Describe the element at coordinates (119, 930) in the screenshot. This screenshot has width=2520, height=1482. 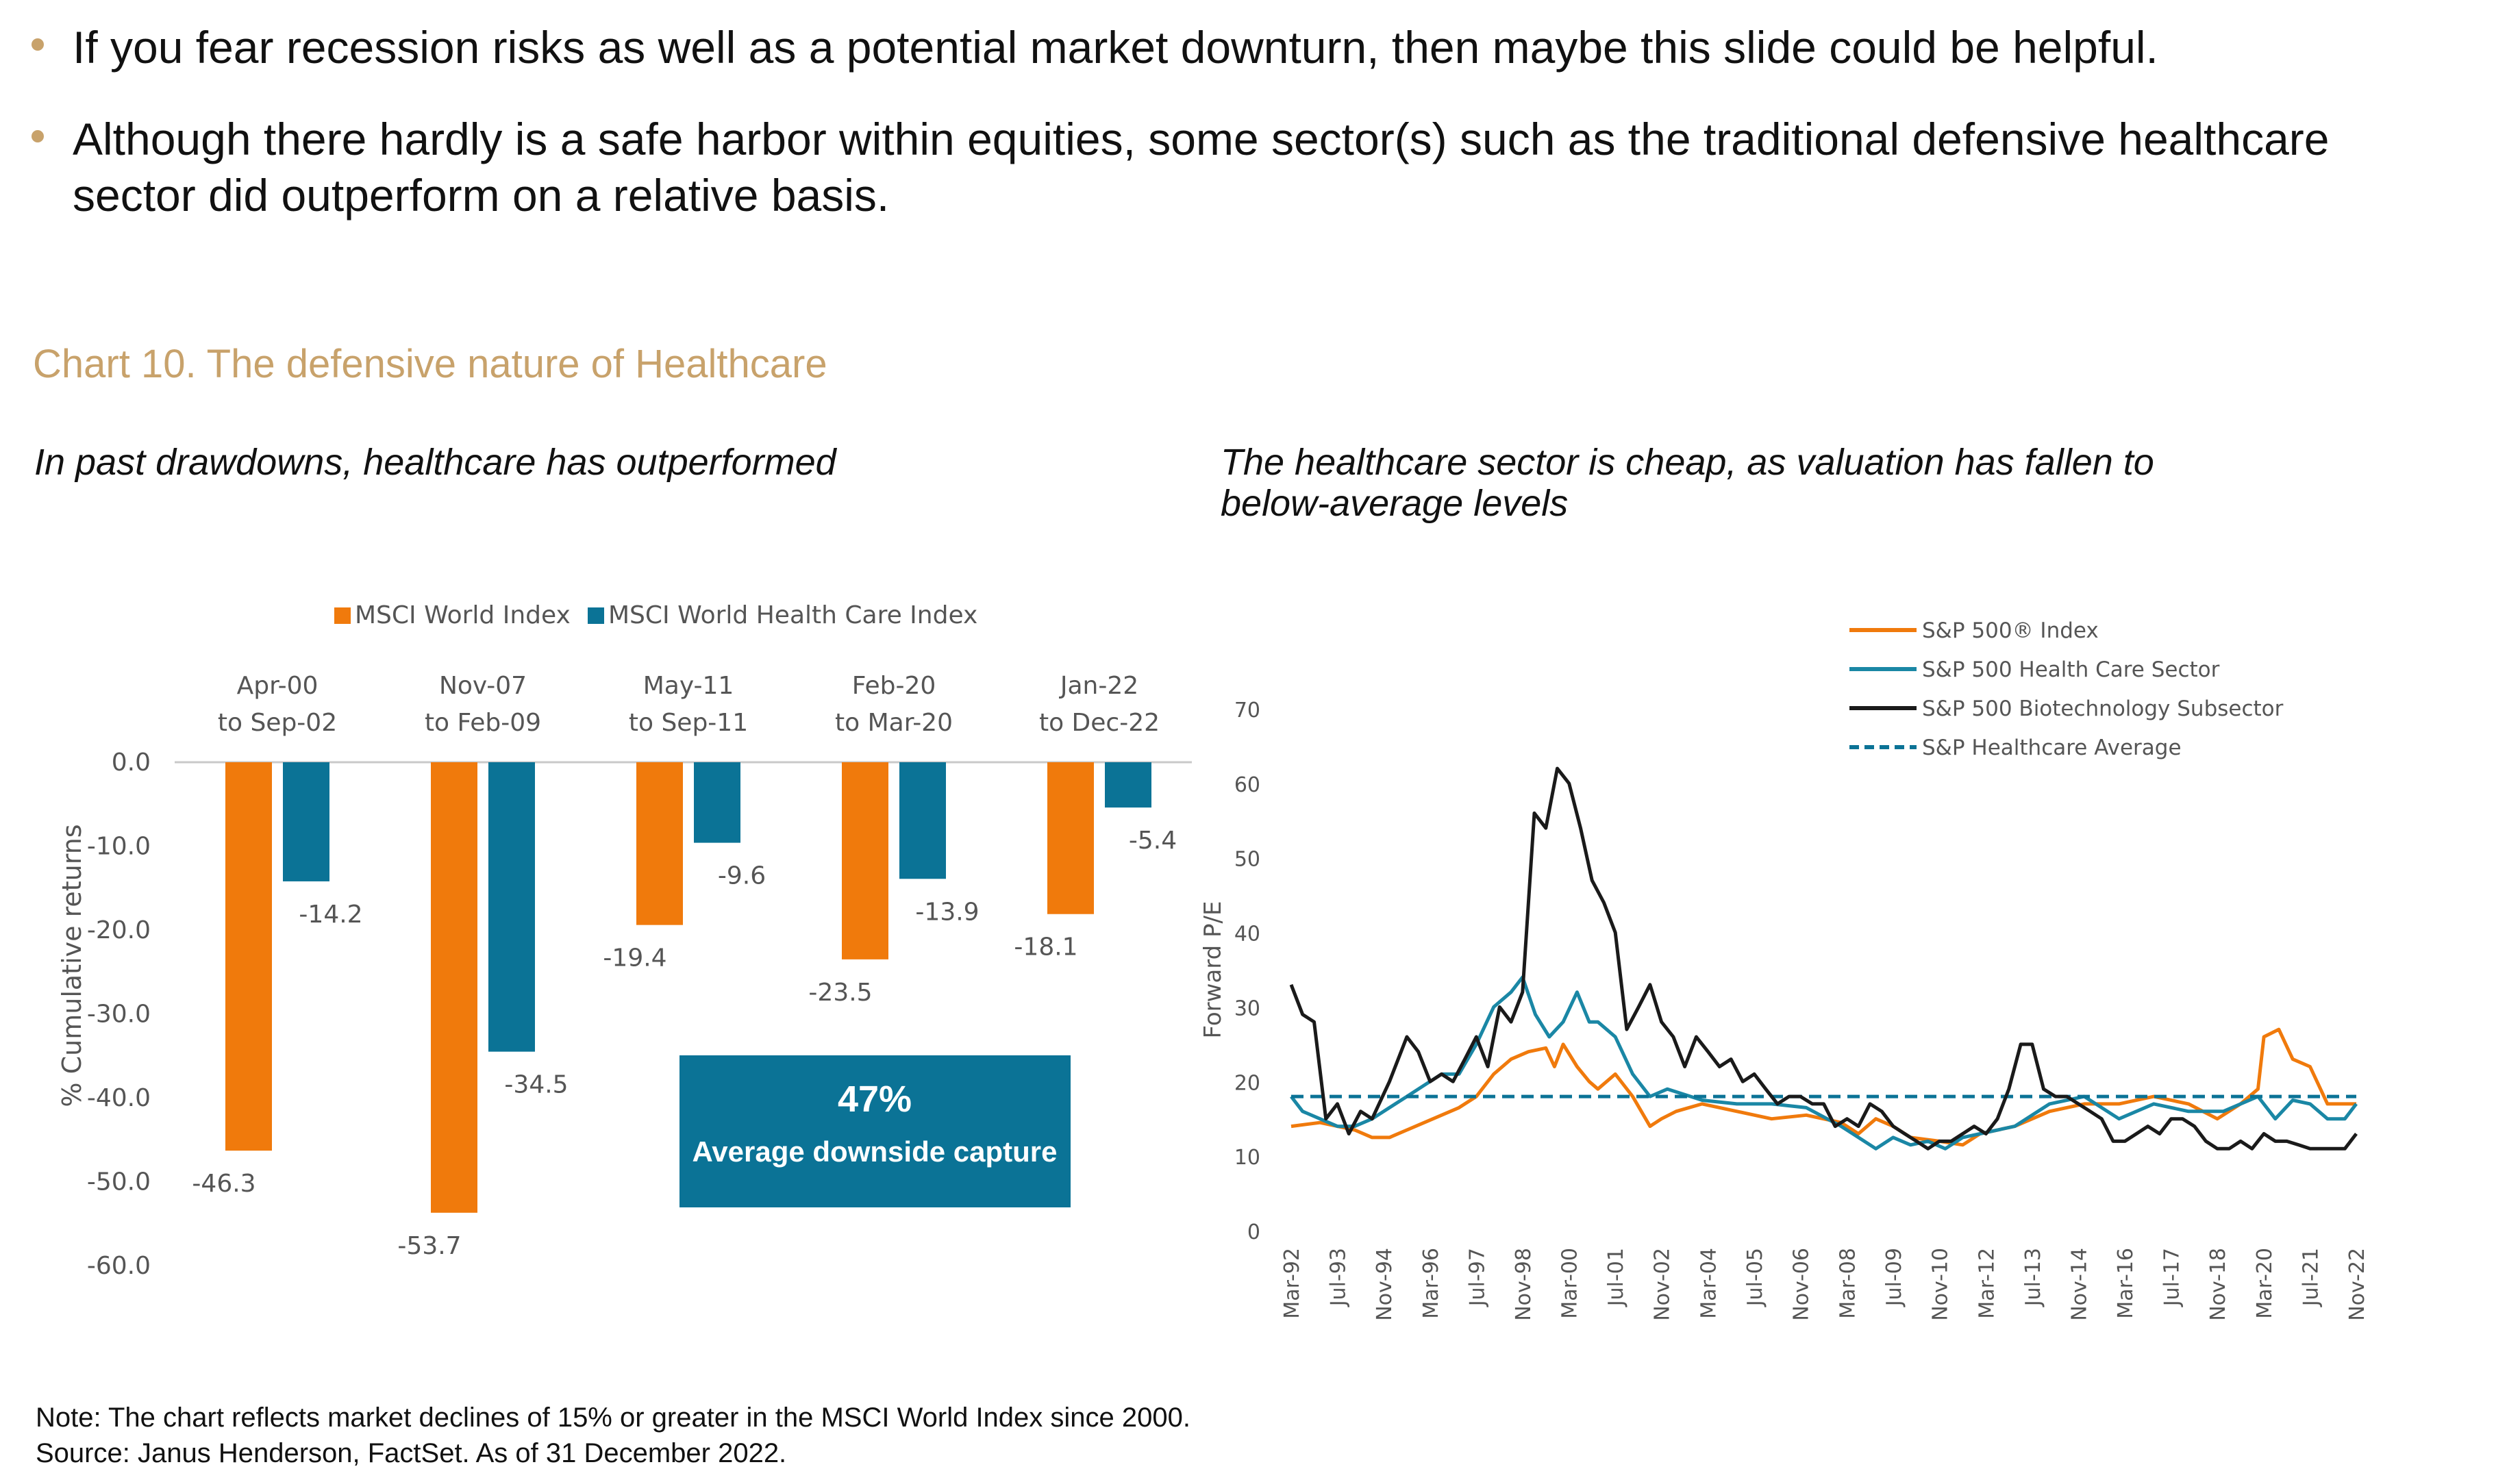
I see `y-tick-label: -20.0` at that location.